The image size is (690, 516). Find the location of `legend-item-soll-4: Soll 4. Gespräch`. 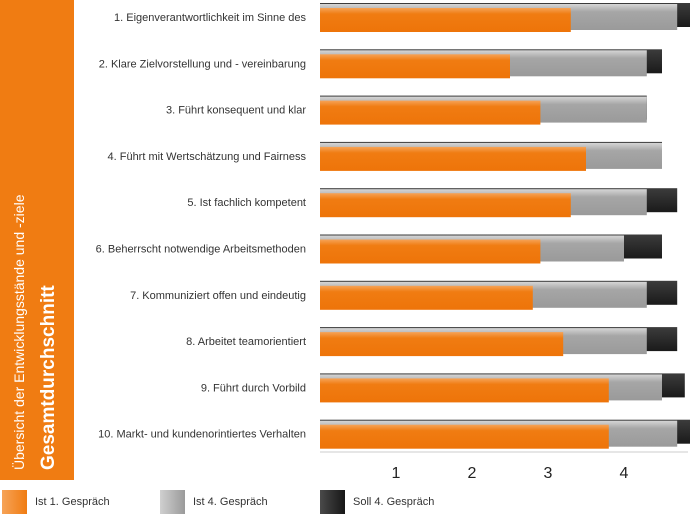

legend-item-soll-4: Soll 4. Gespräch is located at coordinates (377, 502).